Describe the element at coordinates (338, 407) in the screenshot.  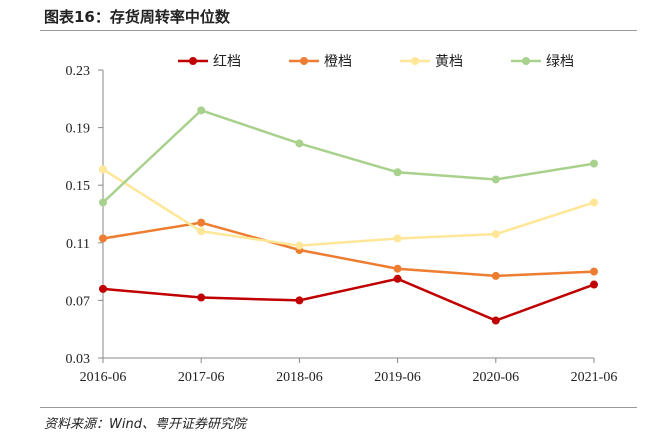
I see `source-divider` at that location.